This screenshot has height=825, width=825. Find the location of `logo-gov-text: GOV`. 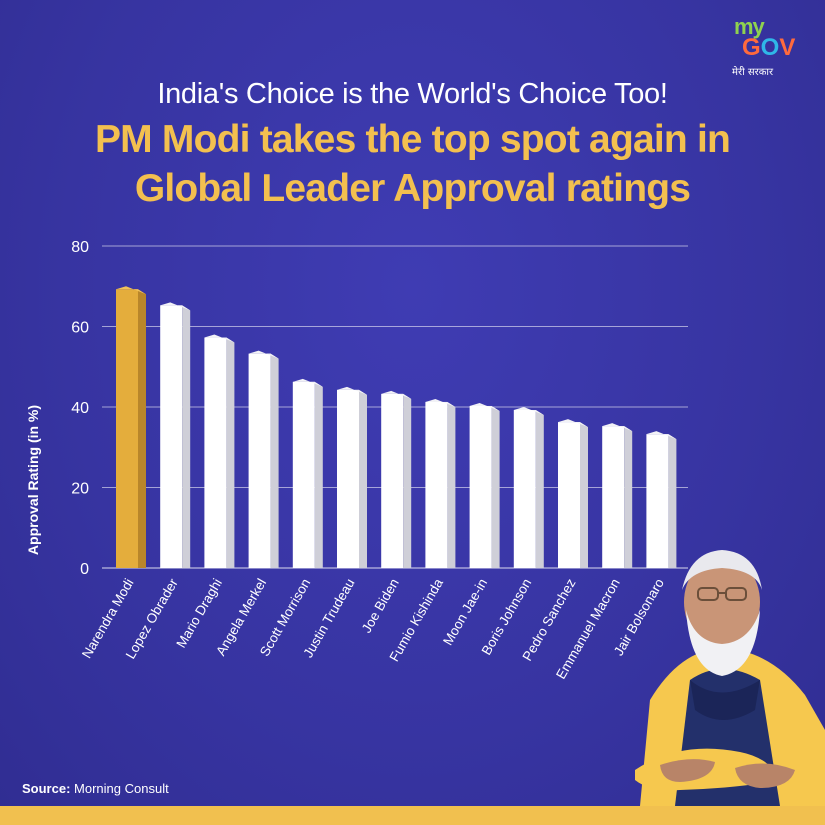

logo-gov-text: GOV is located at coordinates (768, 48).